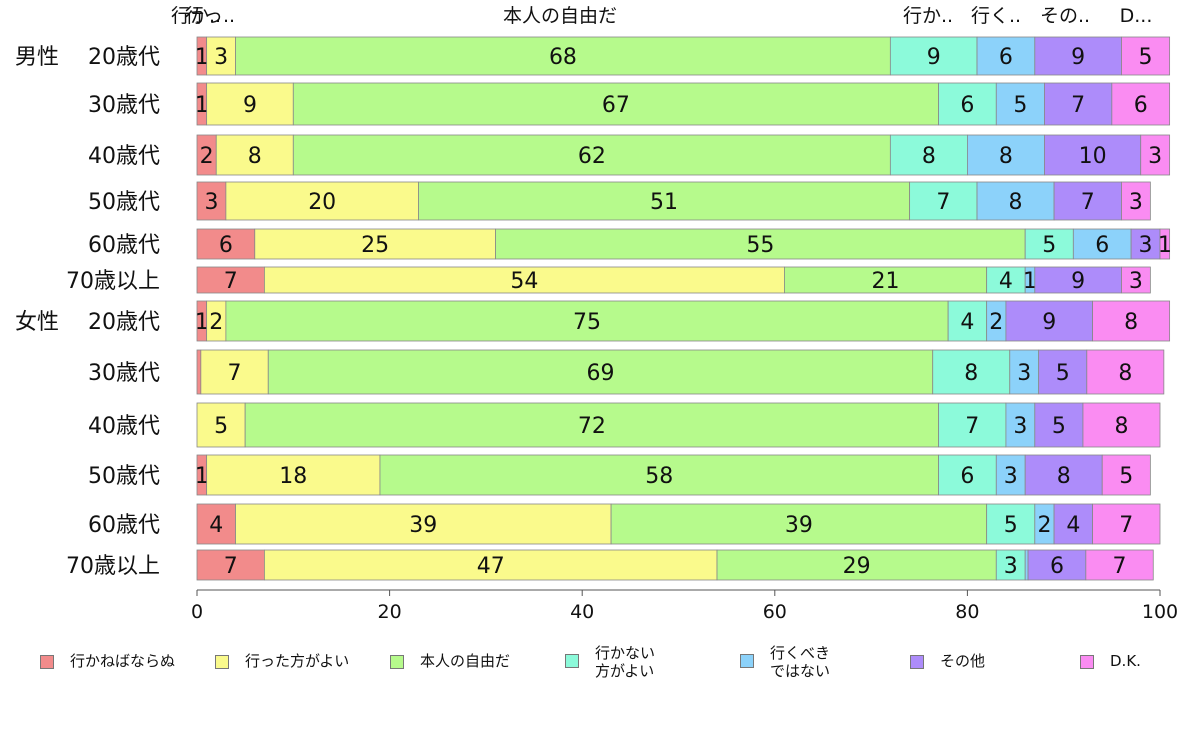  I want to click on bar-value-label: 72, so click(592, 426).